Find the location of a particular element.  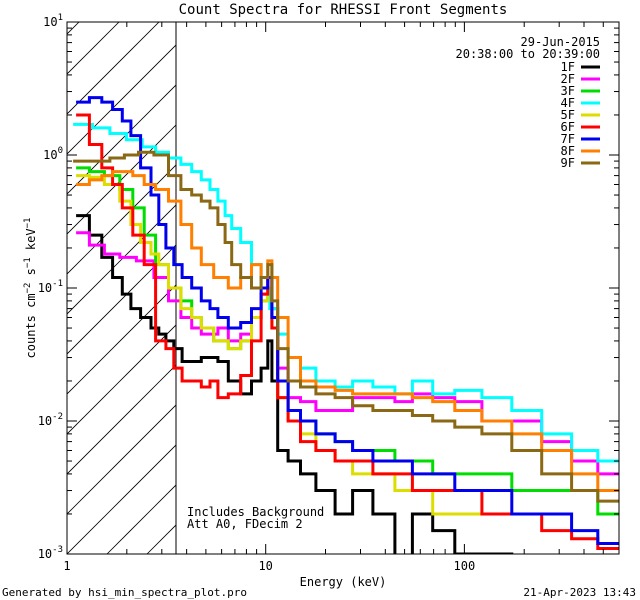

x-tick-label: 1 is located at coordinates (66, 566).